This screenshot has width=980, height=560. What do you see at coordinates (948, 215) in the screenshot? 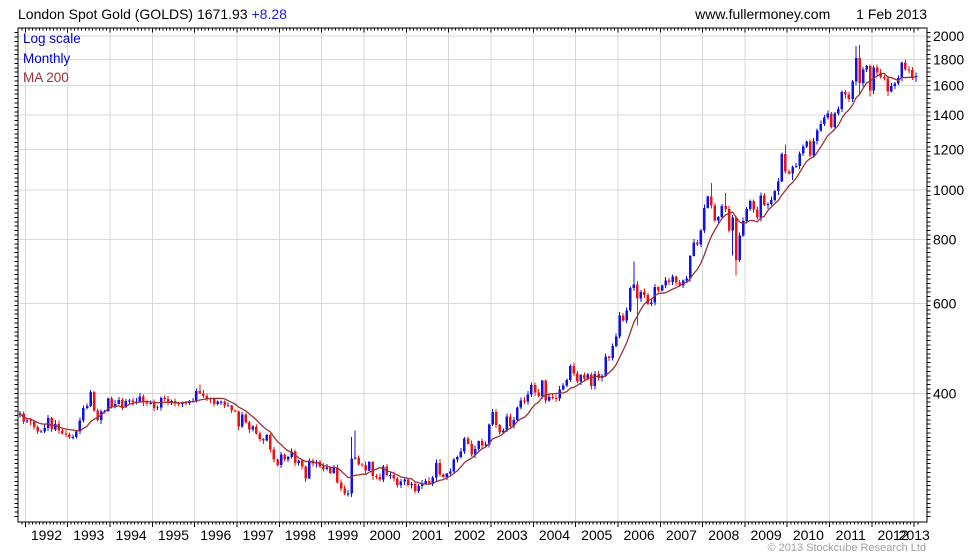
I see `y-axis-labels: 2000 1800 1600 1400 1200 1000 800 600 400` at bounding box center [948, 215].